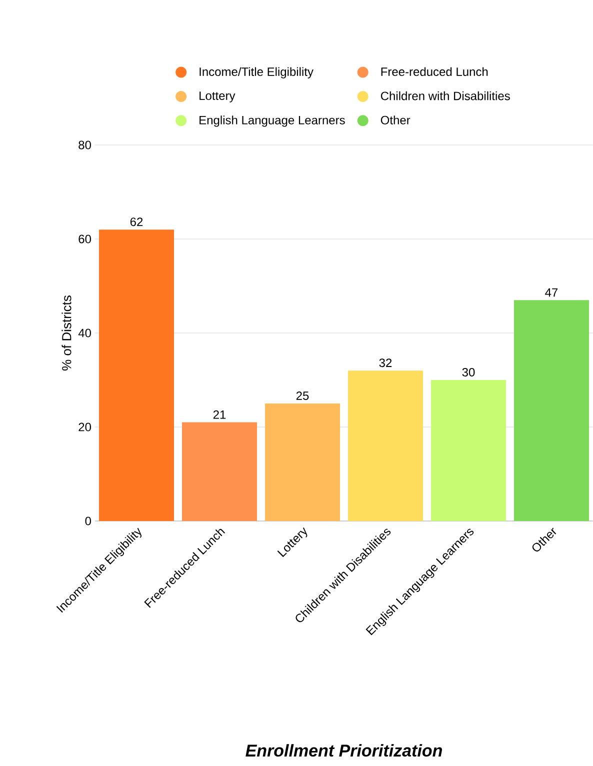  I want to click on legend-label: Children with Disabilities, so click(445, 95).